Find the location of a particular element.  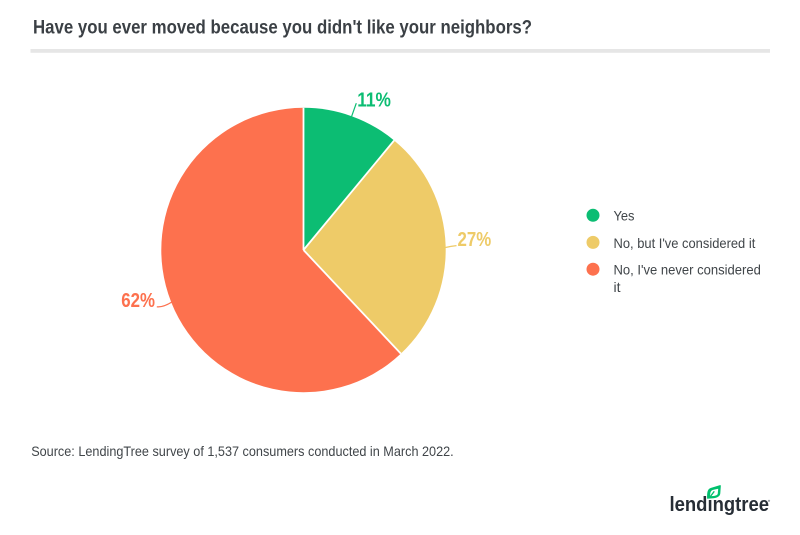

svg-text: No, I've never considered is located at coordinates (687, 270).